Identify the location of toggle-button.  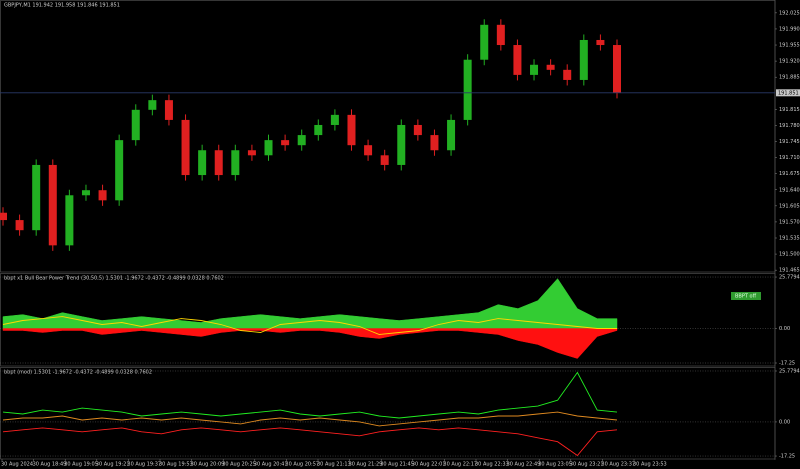
(746, 296).